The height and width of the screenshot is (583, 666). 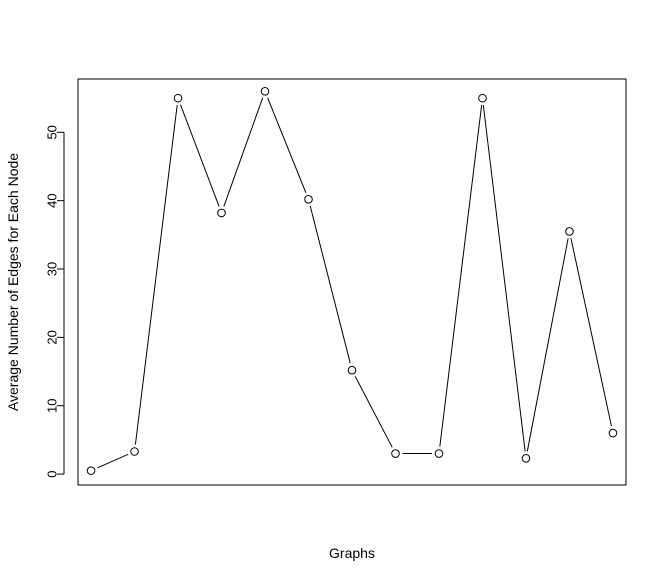 What do you see at coordinates (352, 553) in the screenshot?
I see `x-axis-title: Graphs` at bounding box center [352, 553].